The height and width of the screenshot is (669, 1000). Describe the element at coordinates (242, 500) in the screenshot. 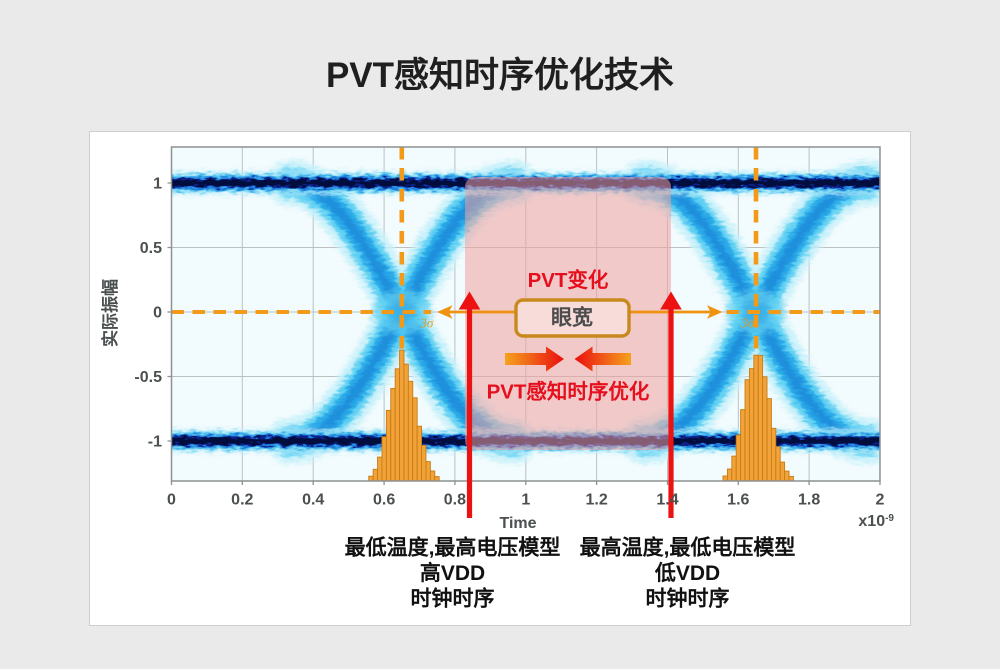

I see `svg-text: 0.2` at that location.